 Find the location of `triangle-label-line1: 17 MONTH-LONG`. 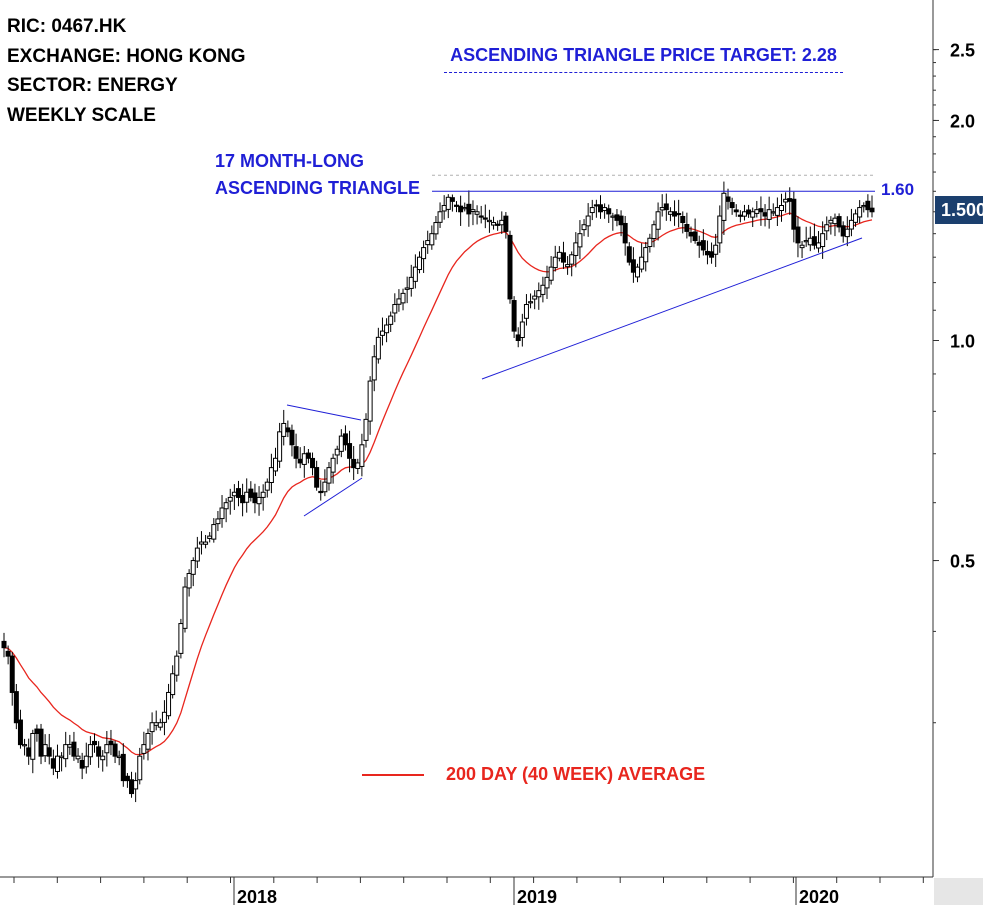

triangle-label-line1: 17 MONTH-LONG is located at coordinates (290, 161).